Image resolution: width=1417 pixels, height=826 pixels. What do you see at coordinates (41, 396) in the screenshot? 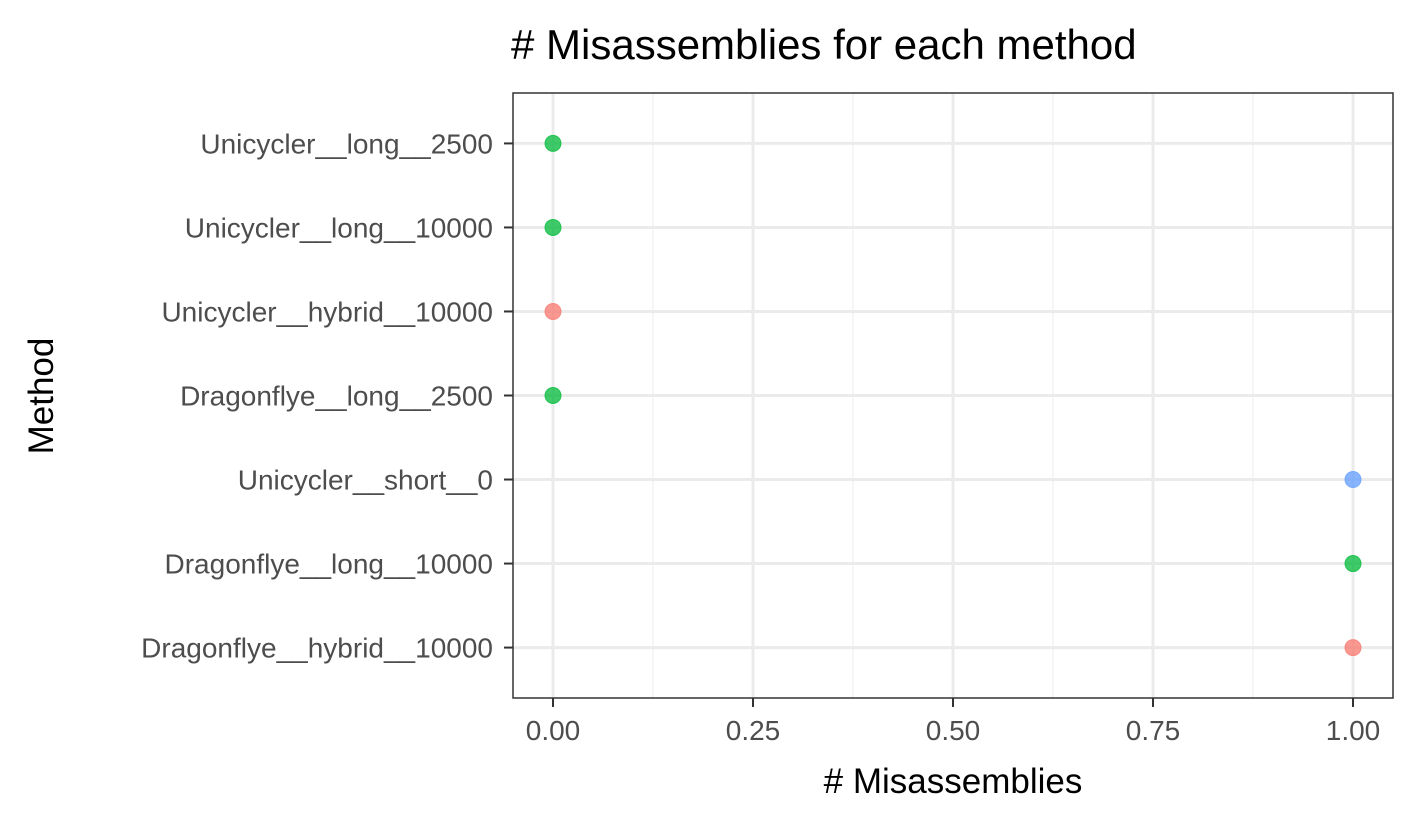
I see `y-axis-title: Method` at bounding box center [41, 396].